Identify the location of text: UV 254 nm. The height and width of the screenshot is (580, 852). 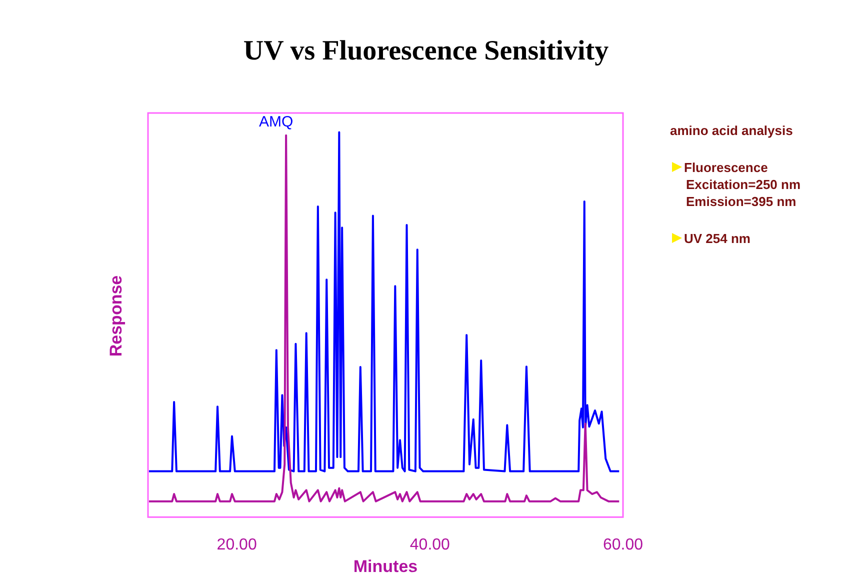
(718, 238).